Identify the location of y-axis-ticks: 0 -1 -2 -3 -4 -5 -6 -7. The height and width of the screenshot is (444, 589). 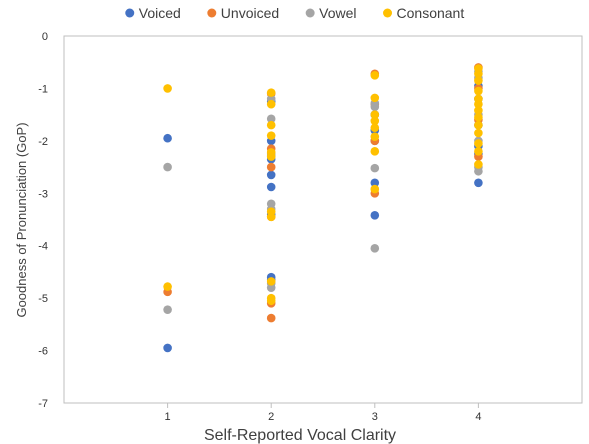
(43, 220).